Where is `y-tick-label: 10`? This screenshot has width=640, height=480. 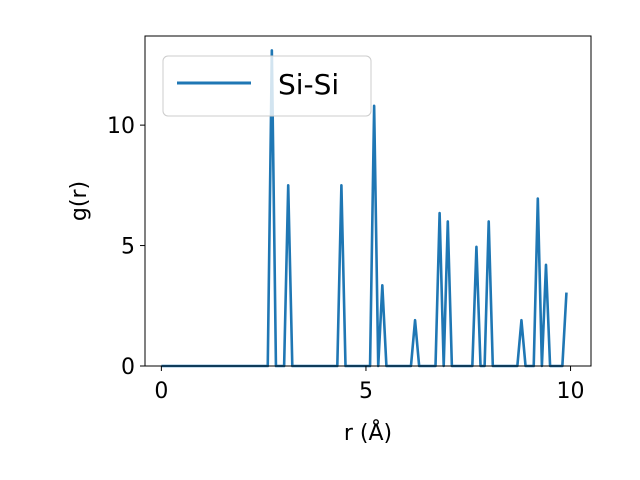
y-tick-label: 10 is located at coordinates (121, 126).